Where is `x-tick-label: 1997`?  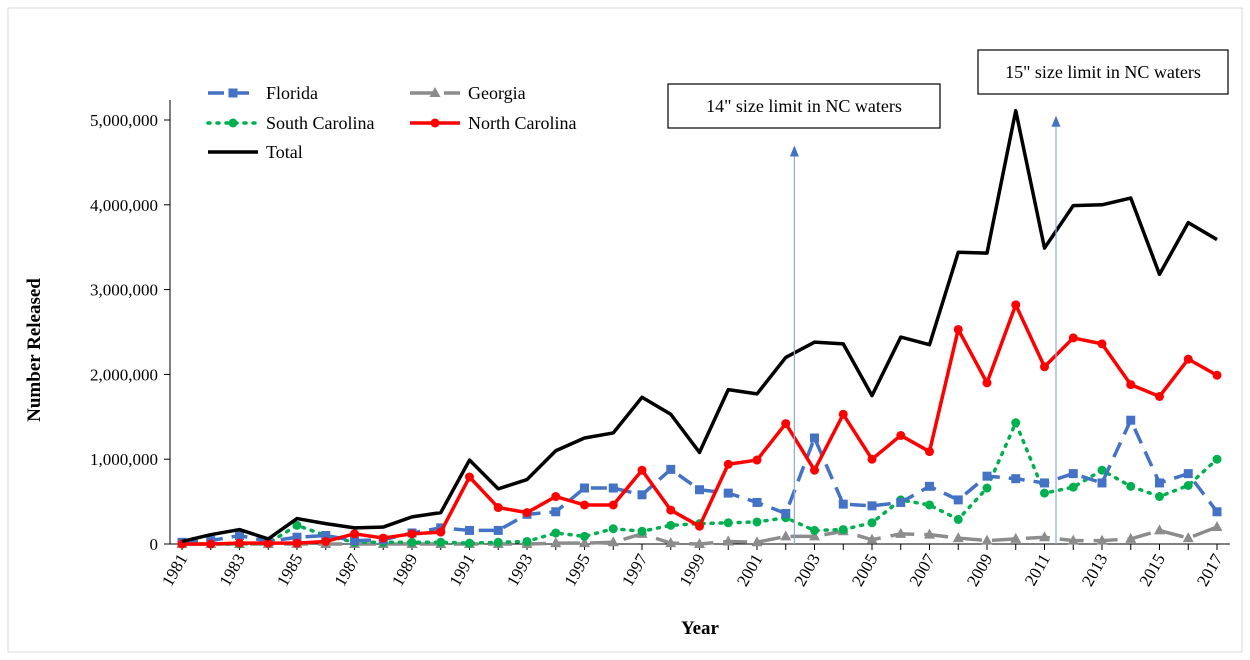 x-tick-label: 1997 is located at coordinates (635, 569).